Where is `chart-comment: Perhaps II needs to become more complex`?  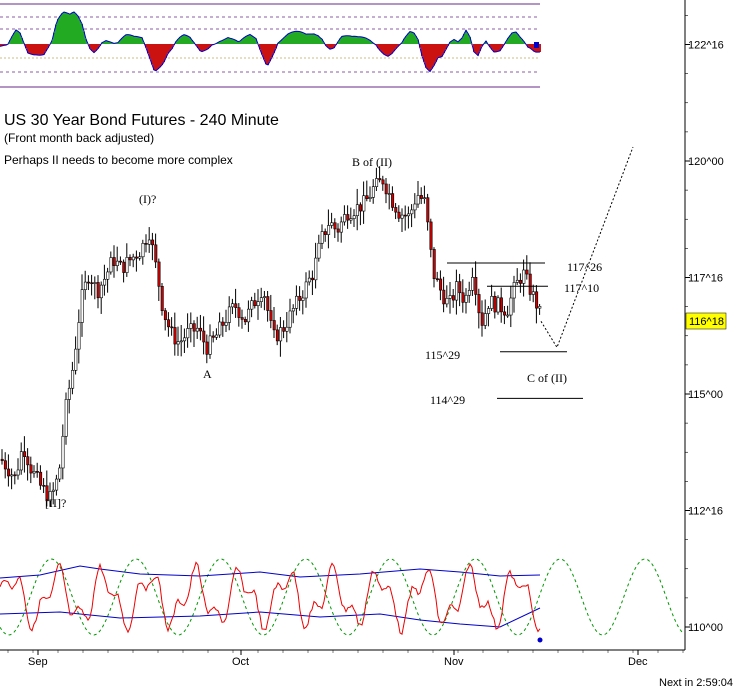 chart-comment: Perhaps II needs to become more complex is located at coordinates (118, 160).